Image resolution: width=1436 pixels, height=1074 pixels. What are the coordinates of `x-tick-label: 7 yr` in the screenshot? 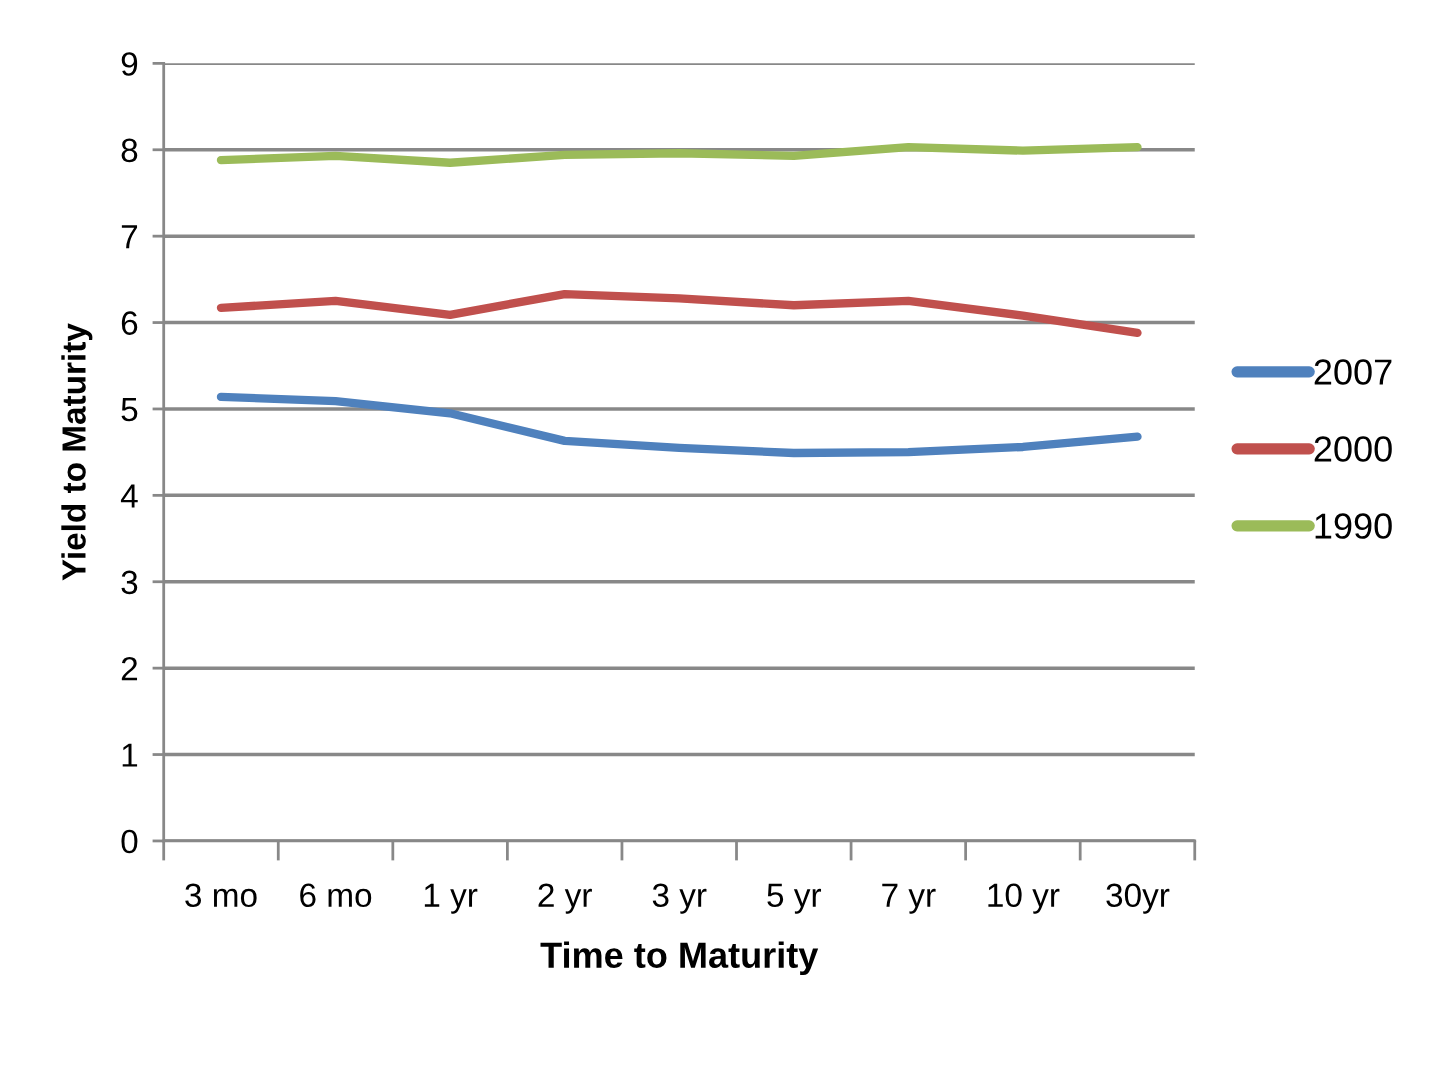 It's located at (909, 898).